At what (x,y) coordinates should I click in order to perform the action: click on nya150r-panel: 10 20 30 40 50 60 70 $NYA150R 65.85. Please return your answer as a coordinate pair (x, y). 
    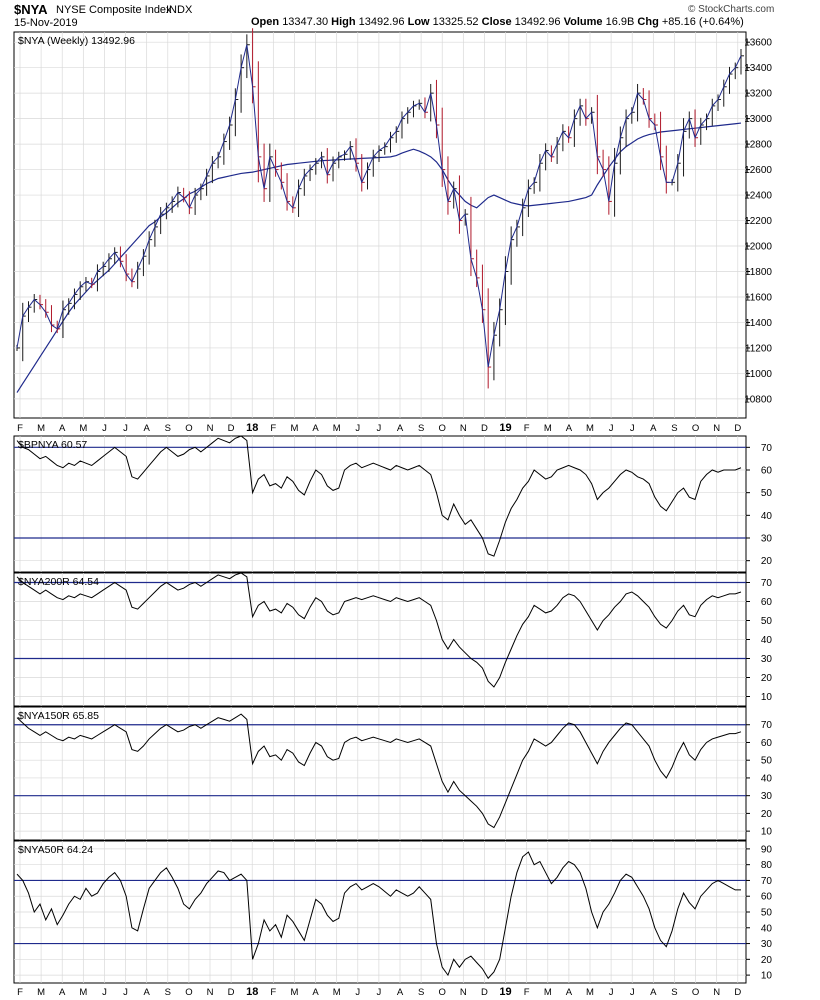
    Looking at the image, I should click on (393, 773).